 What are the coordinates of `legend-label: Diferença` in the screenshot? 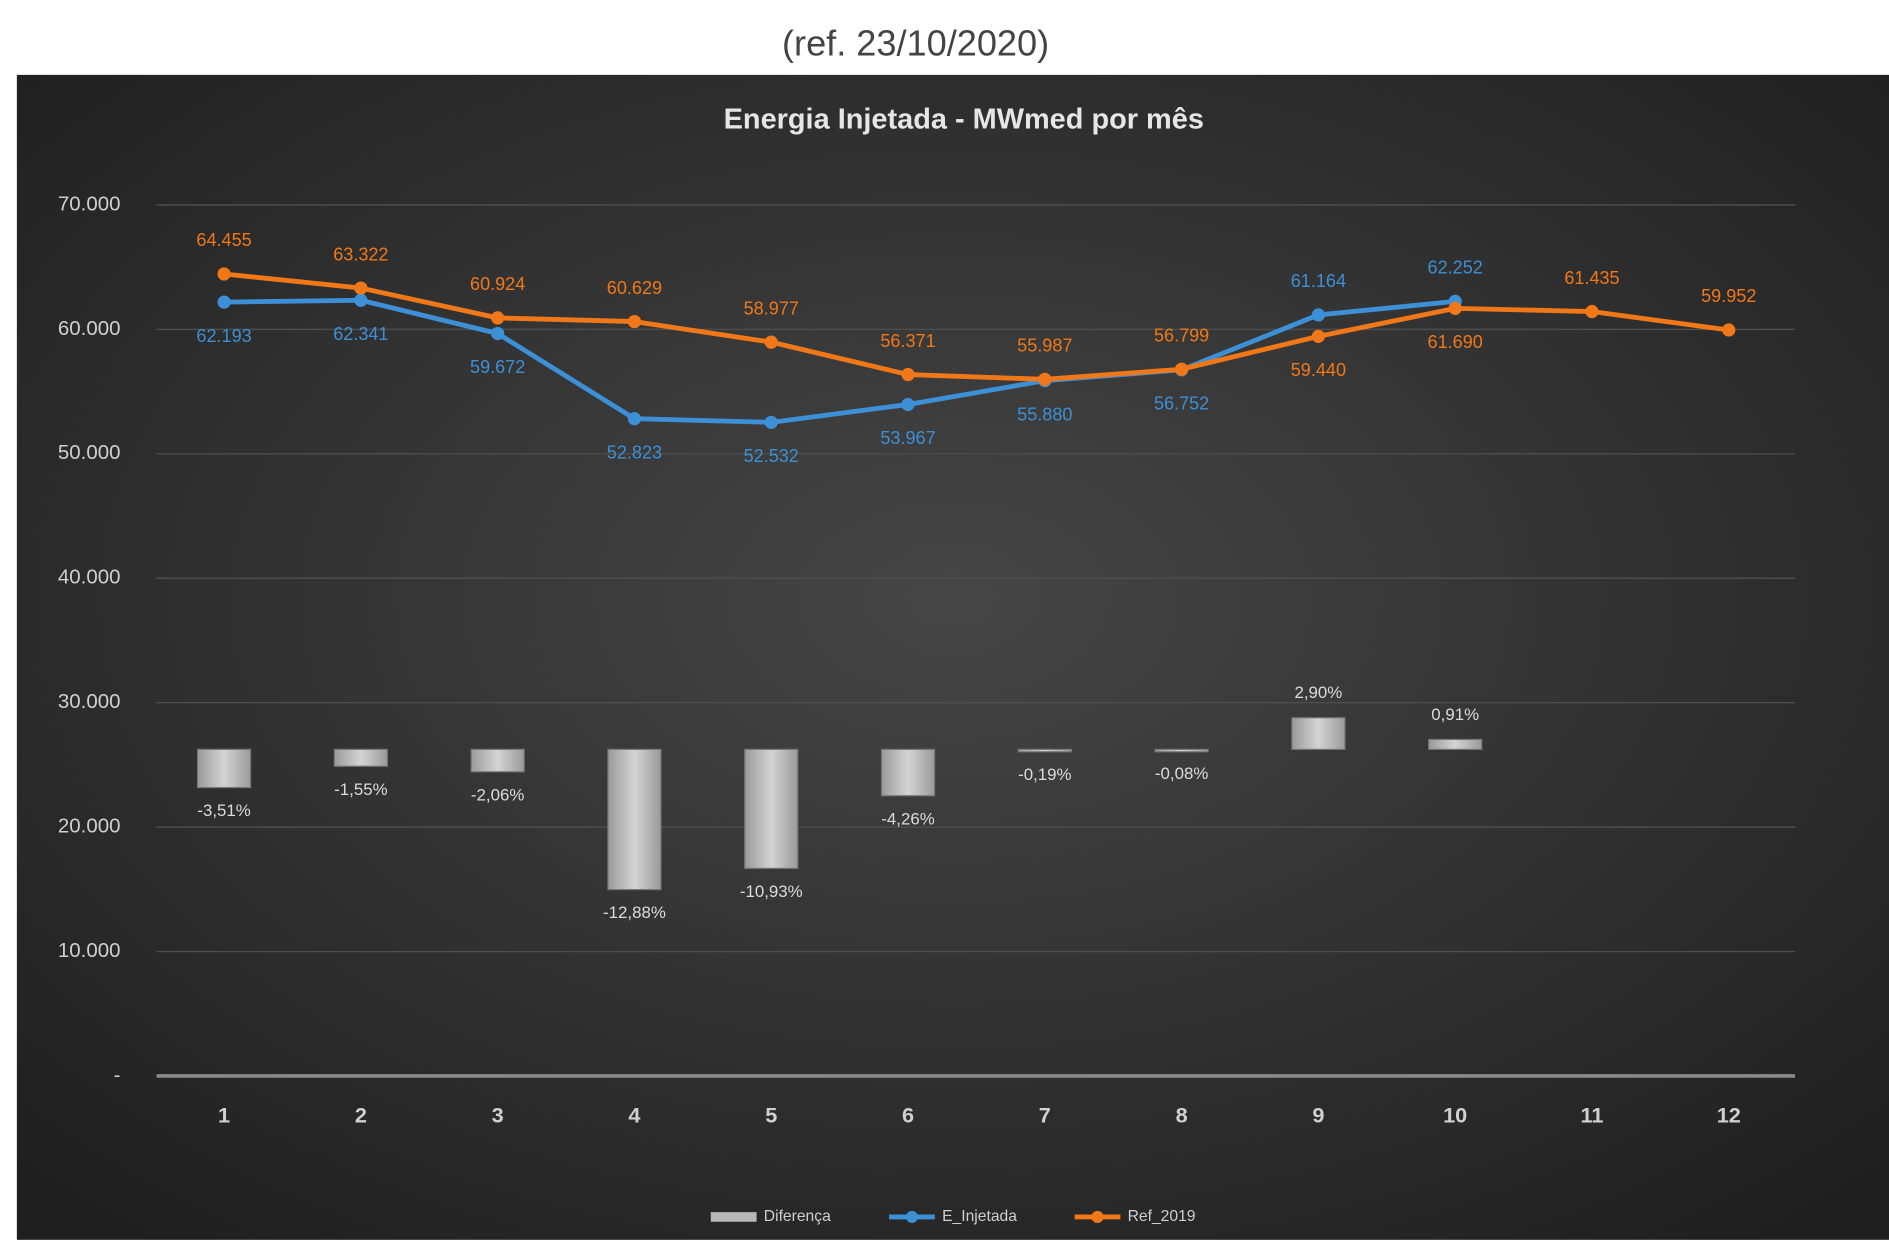 It's located at (797, 1216).